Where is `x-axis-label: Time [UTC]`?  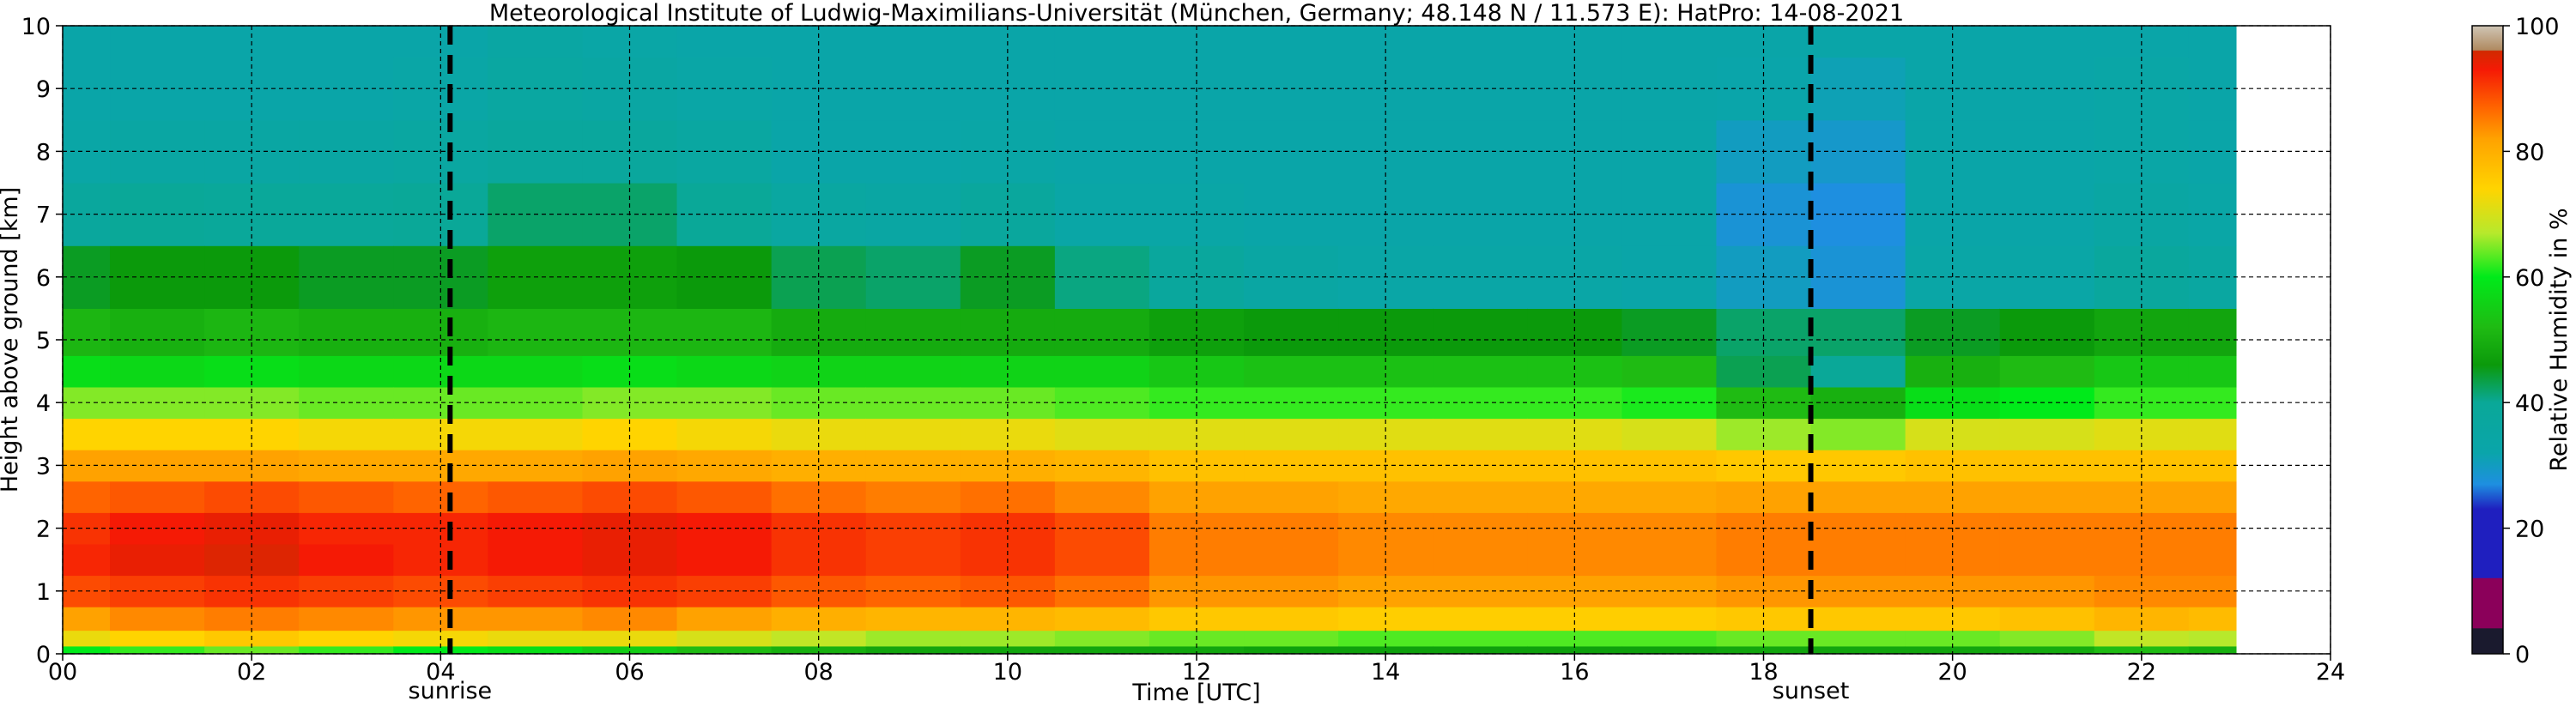 x-axis-label: Time [UTC] is located at coordinates (1195, 693).